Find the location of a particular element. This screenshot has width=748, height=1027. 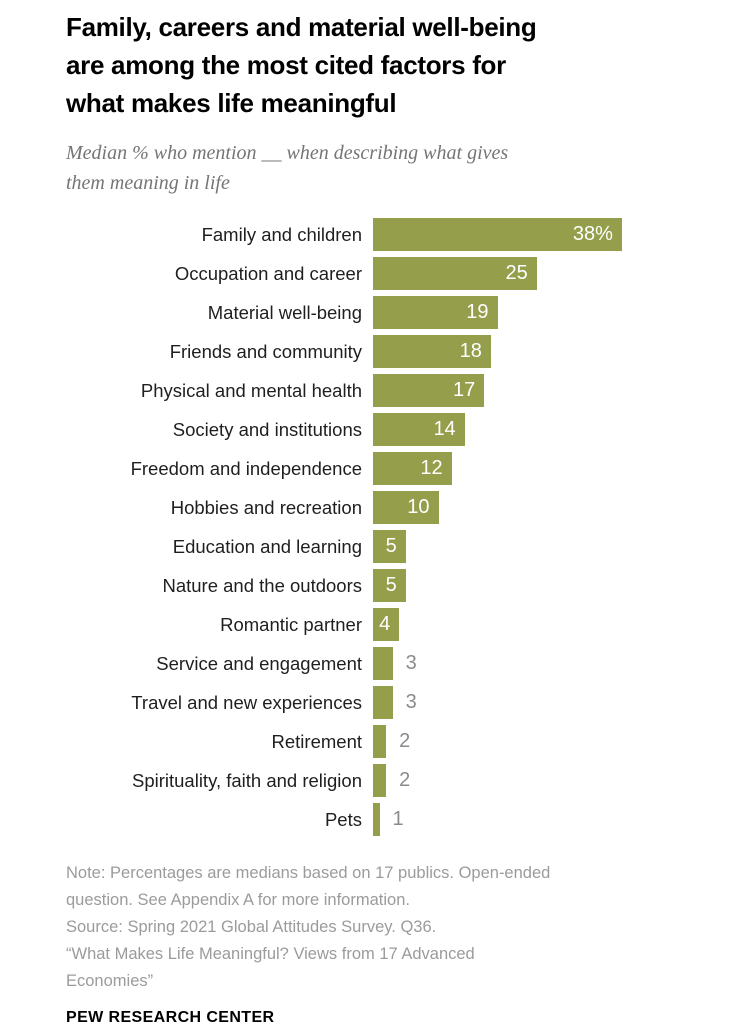

bar: 38% is located at coordinates (497, 234).